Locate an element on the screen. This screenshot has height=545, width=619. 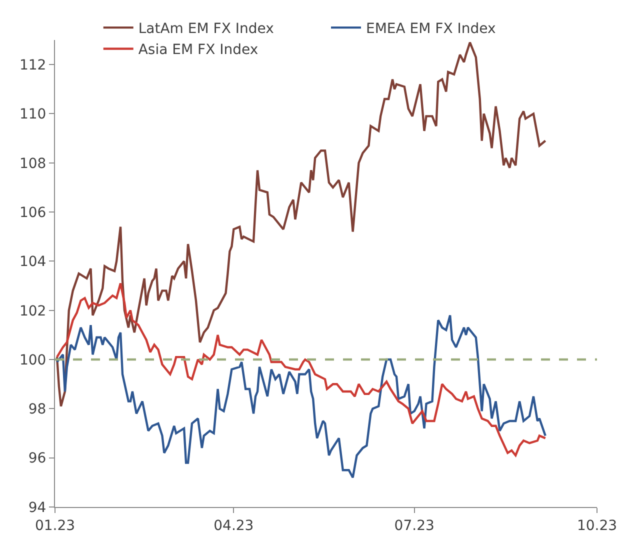
legend-label: EMEA EM FX Index is located at coordinates (431, 29).